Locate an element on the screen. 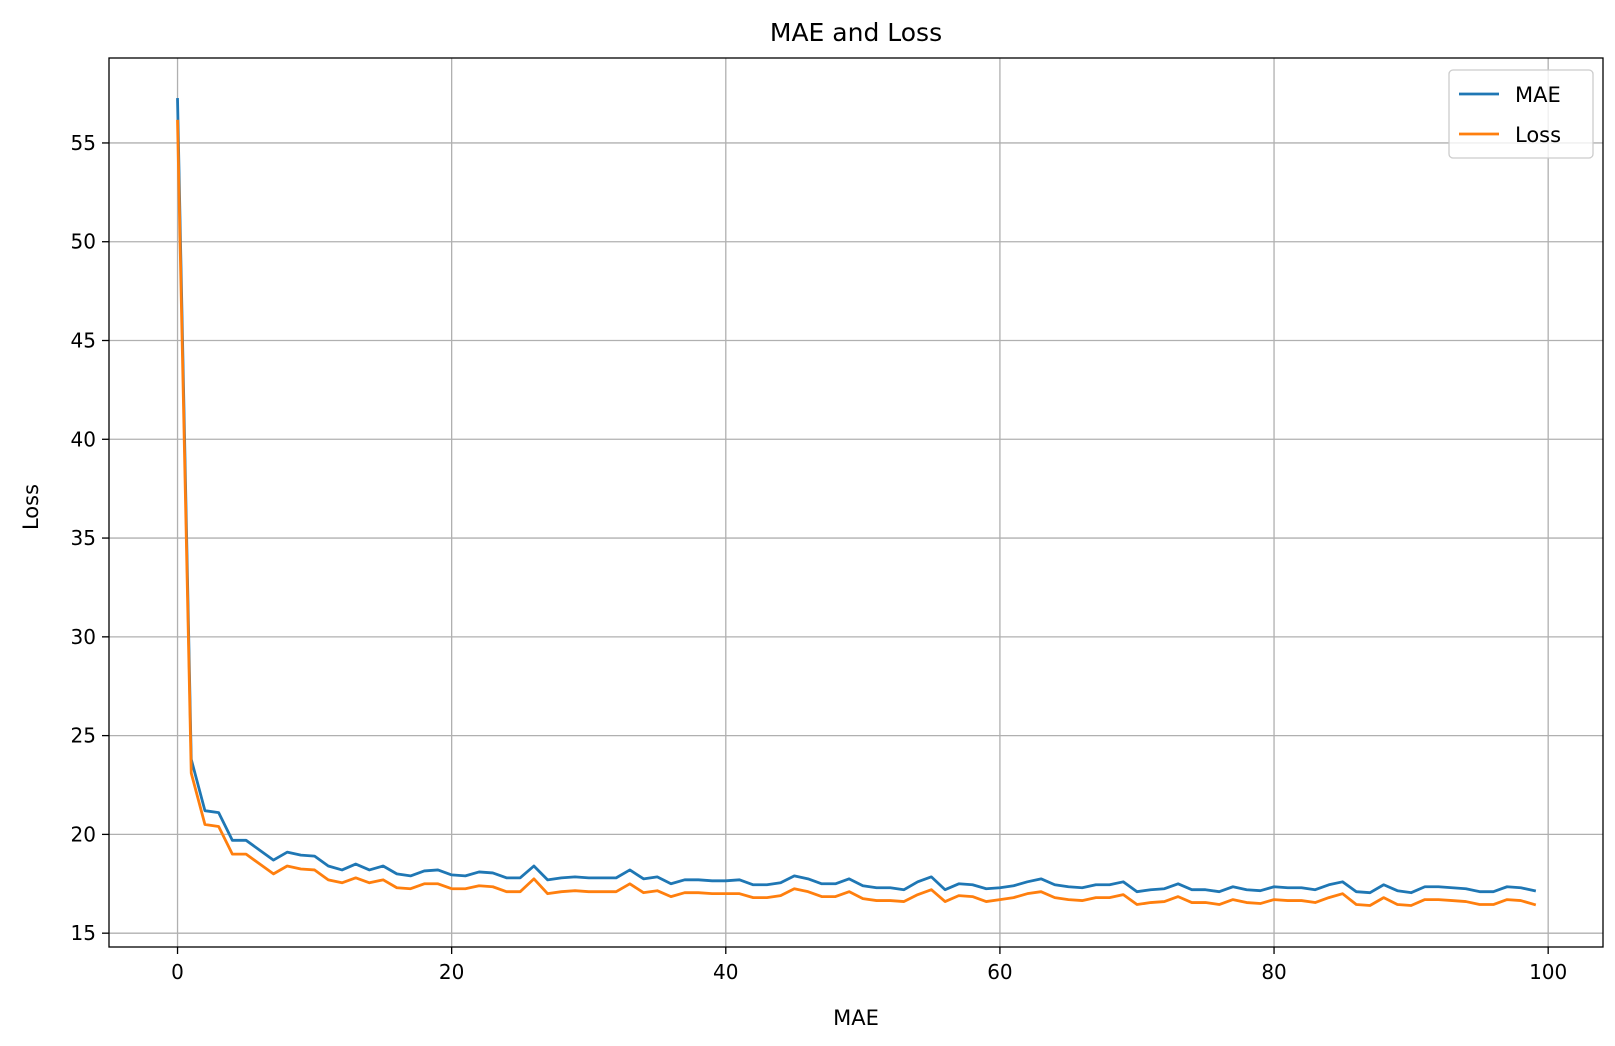 This screenshot has width=1615, height=1046. chart-title: MAE and Loss is located at coordinates (856, 32).